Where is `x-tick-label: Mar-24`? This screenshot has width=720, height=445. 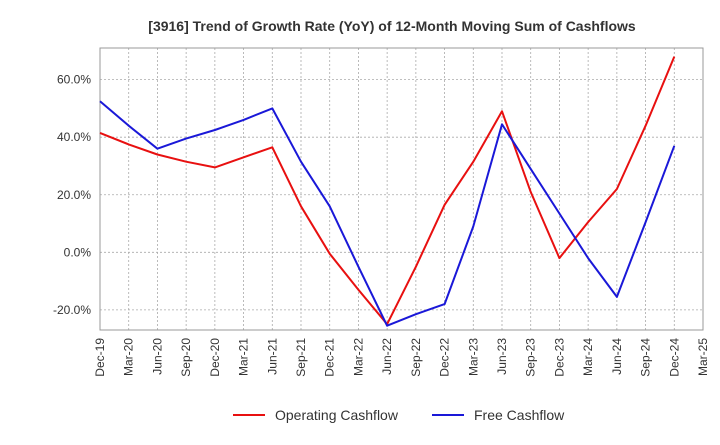 x-tick-label: Mar-24 is located at coordinates (588, 357).